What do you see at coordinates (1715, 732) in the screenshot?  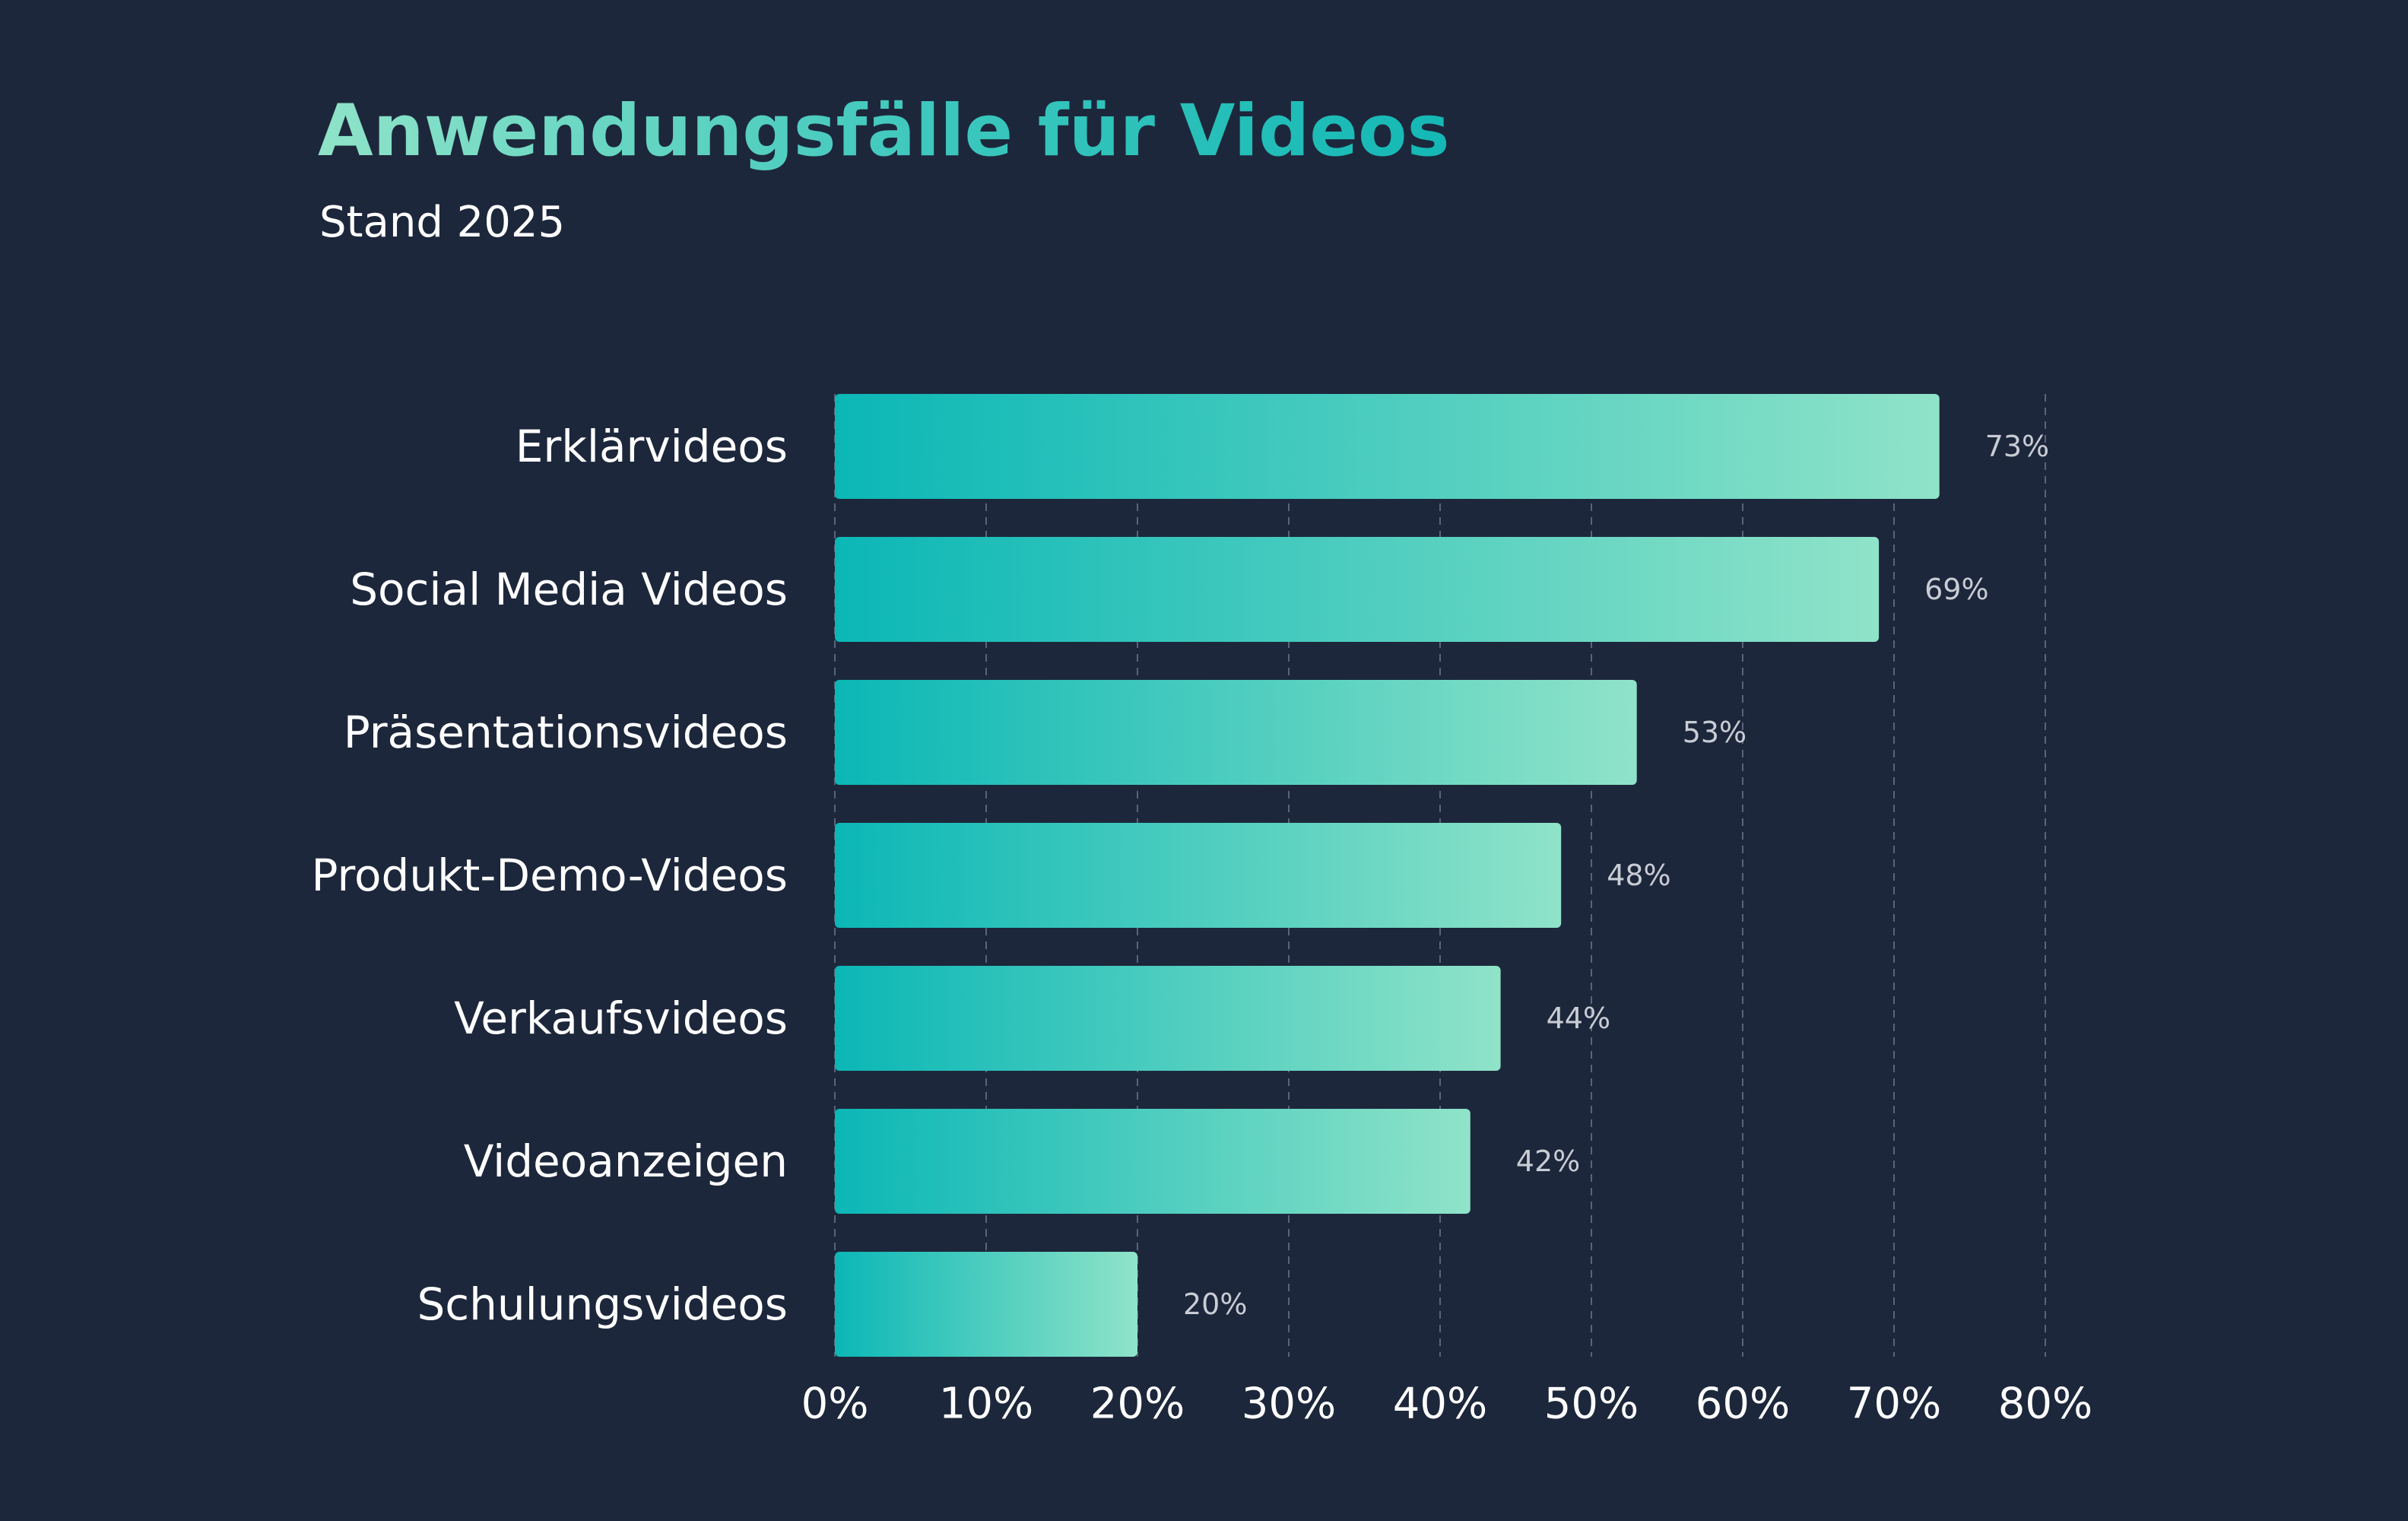 I see `value-label: 53%` at bounding box center [1715, 732].